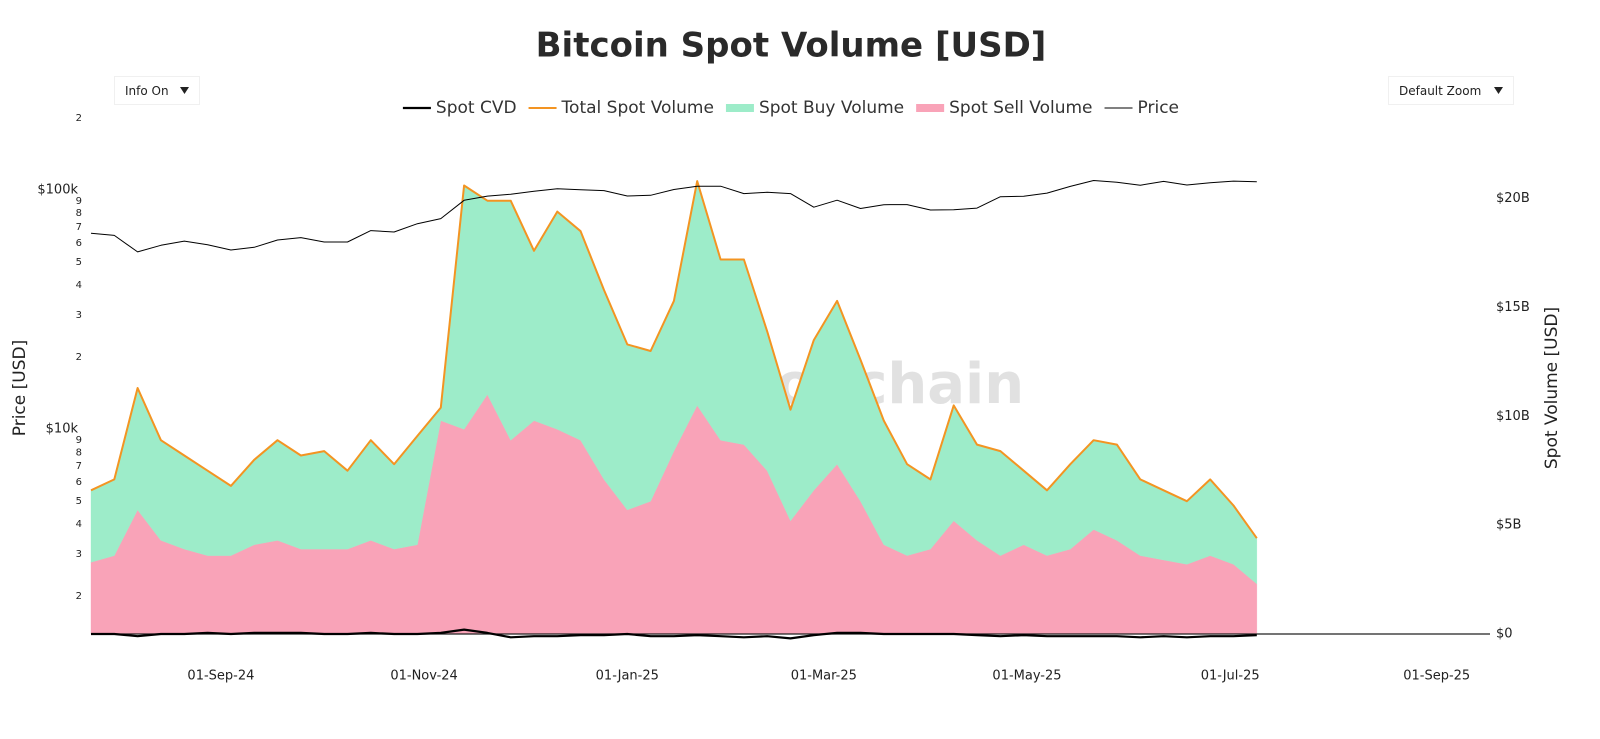 This screenshot has height=739, width=1600. I want to click on legend-label: Price, so click(1158, 108).